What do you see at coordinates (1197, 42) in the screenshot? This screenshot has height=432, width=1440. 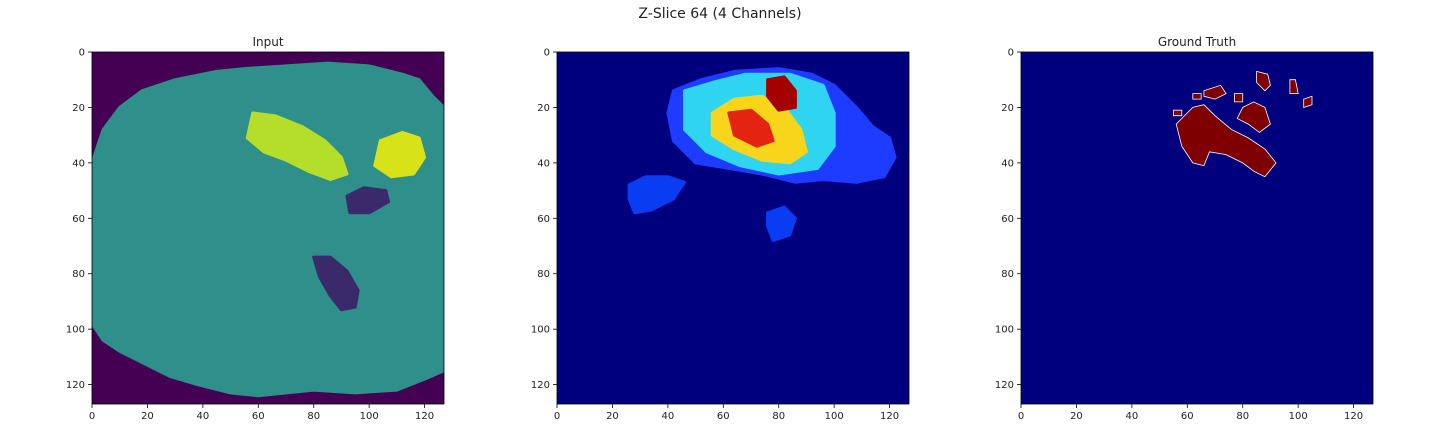 I see `panel-title: Ground Truth` at bounding box center [1197, 42].